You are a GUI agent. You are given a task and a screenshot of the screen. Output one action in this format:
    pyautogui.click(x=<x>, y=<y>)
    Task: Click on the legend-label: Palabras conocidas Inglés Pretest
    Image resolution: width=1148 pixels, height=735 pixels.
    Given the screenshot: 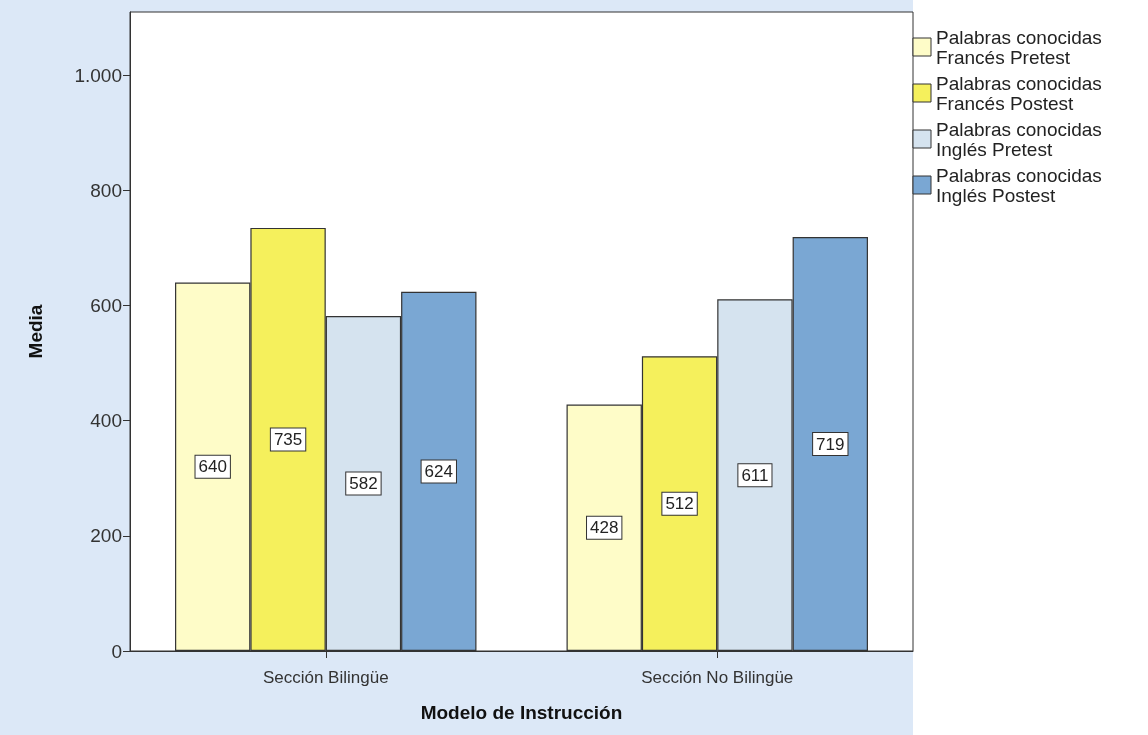 What is the action you would take?
    pyautogui.click(x=1022, y=139)
    